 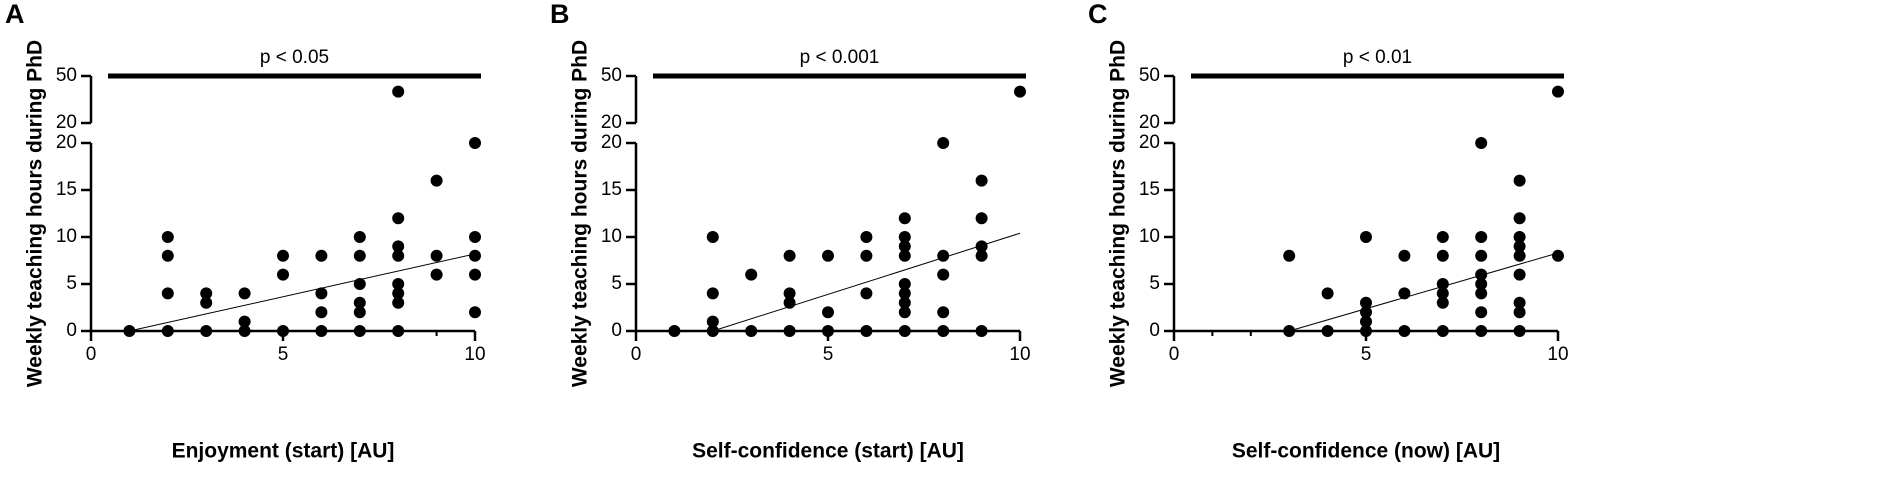 What do you see at coordinates (15, 14) in the screenshot?
I see `panel-label: A` at bounding box center [15, 14].